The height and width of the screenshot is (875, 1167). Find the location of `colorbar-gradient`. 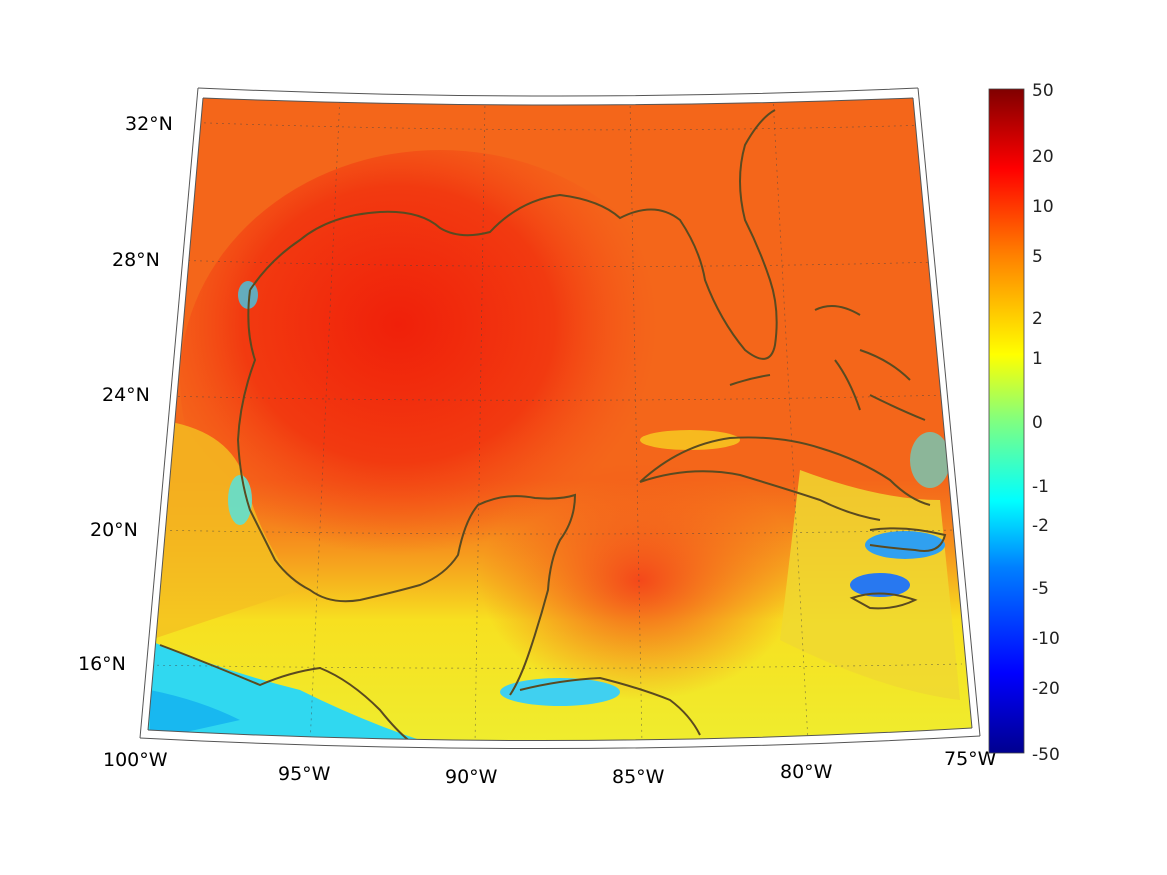

colorbar-gradient is located at coordinates (1006, 421).